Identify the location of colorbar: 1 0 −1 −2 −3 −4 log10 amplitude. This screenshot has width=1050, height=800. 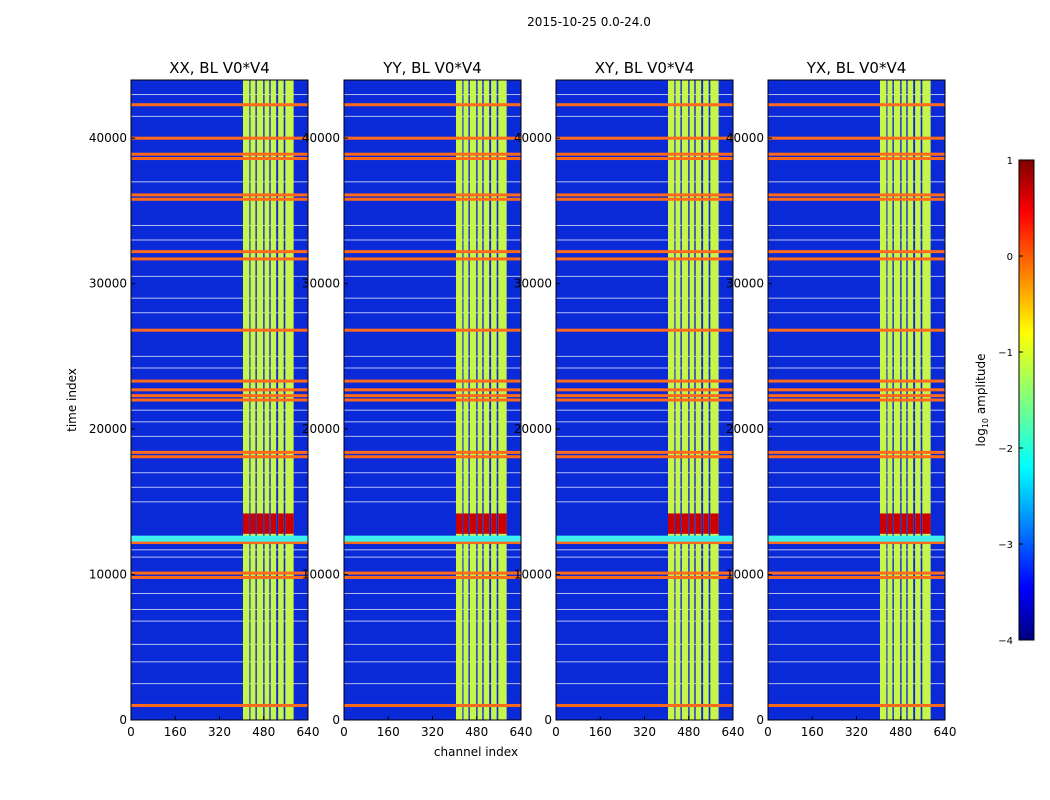
(1004, 401).